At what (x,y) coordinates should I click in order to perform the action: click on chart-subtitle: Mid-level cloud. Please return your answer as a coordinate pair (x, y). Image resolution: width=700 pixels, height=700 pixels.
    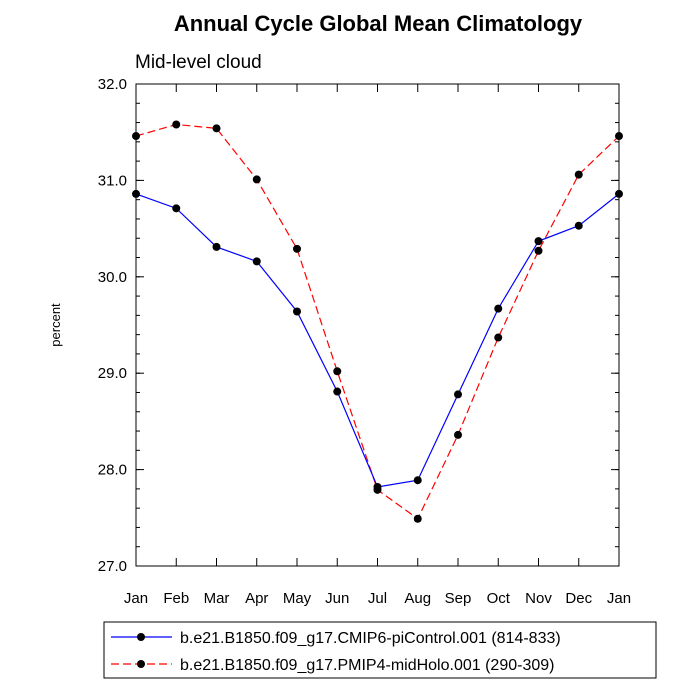
    Looking at the image, I should click on (198, 62).